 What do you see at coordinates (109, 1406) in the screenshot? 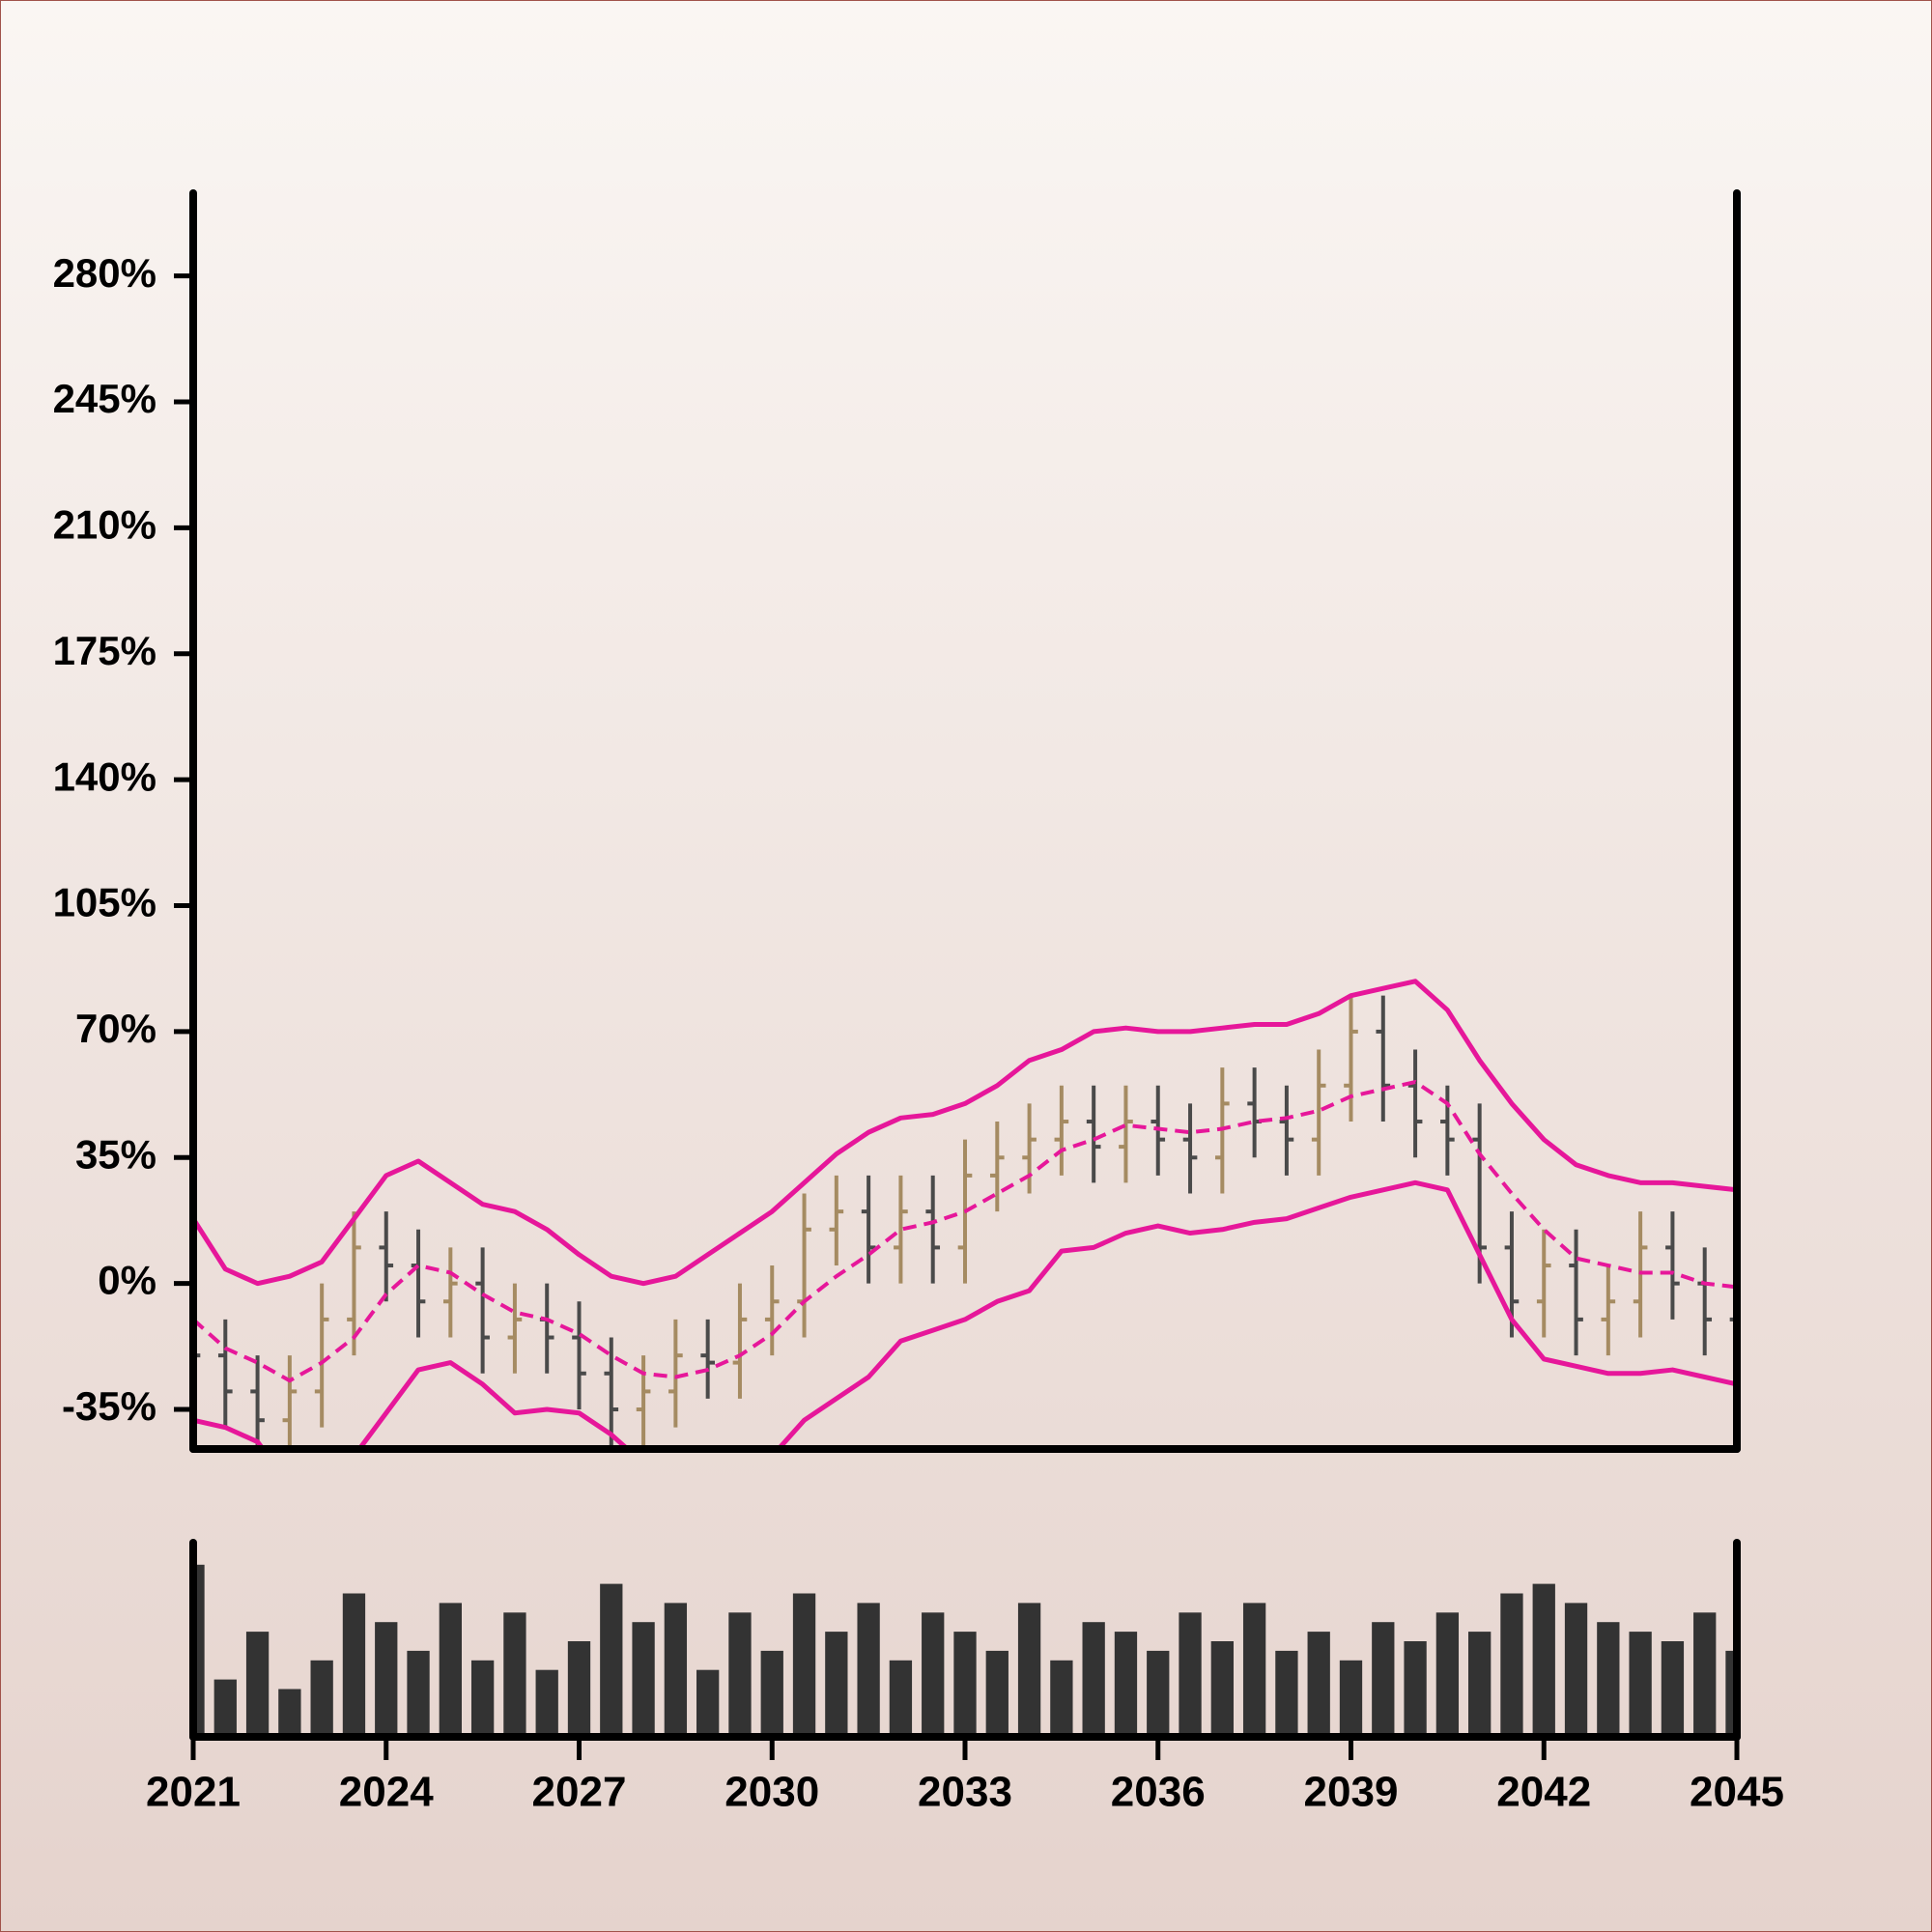
I see `y-tick-label: -35%` at bounding box center [109, 1406].